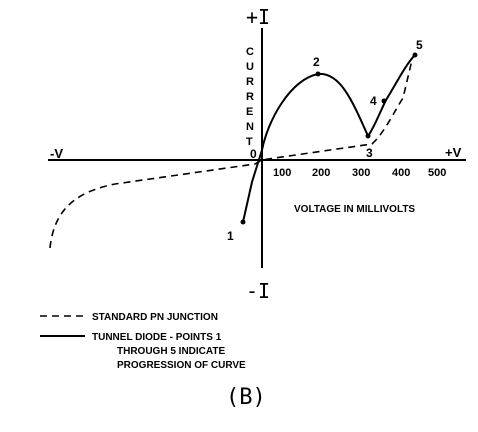 The image size is (478, 432). What do you see at coordinates (249, 142) in the screenshot?
I see `current-letter: T` at bounding box center [249, 142].